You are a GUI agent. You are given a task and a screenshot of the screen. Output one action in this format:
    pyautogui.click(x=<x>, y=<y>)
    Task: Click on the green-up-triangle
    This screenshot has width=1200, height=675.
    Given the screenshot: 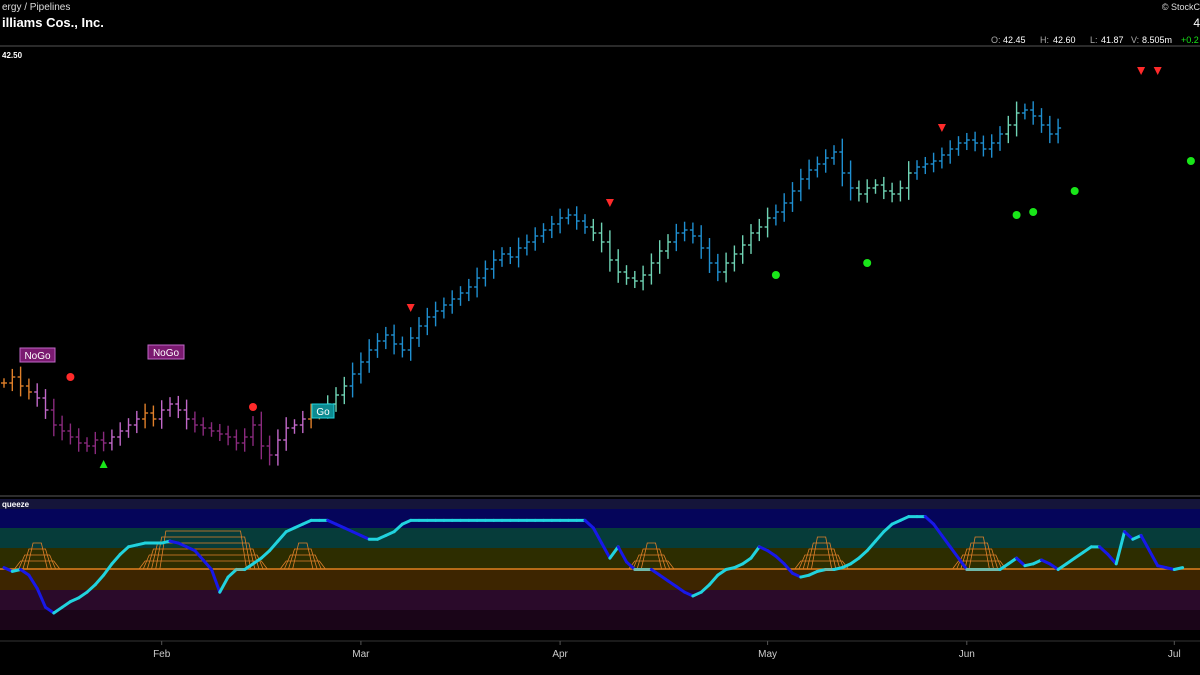 What is the action you would take?
    pyautogui.click(x=103, y=464)
    